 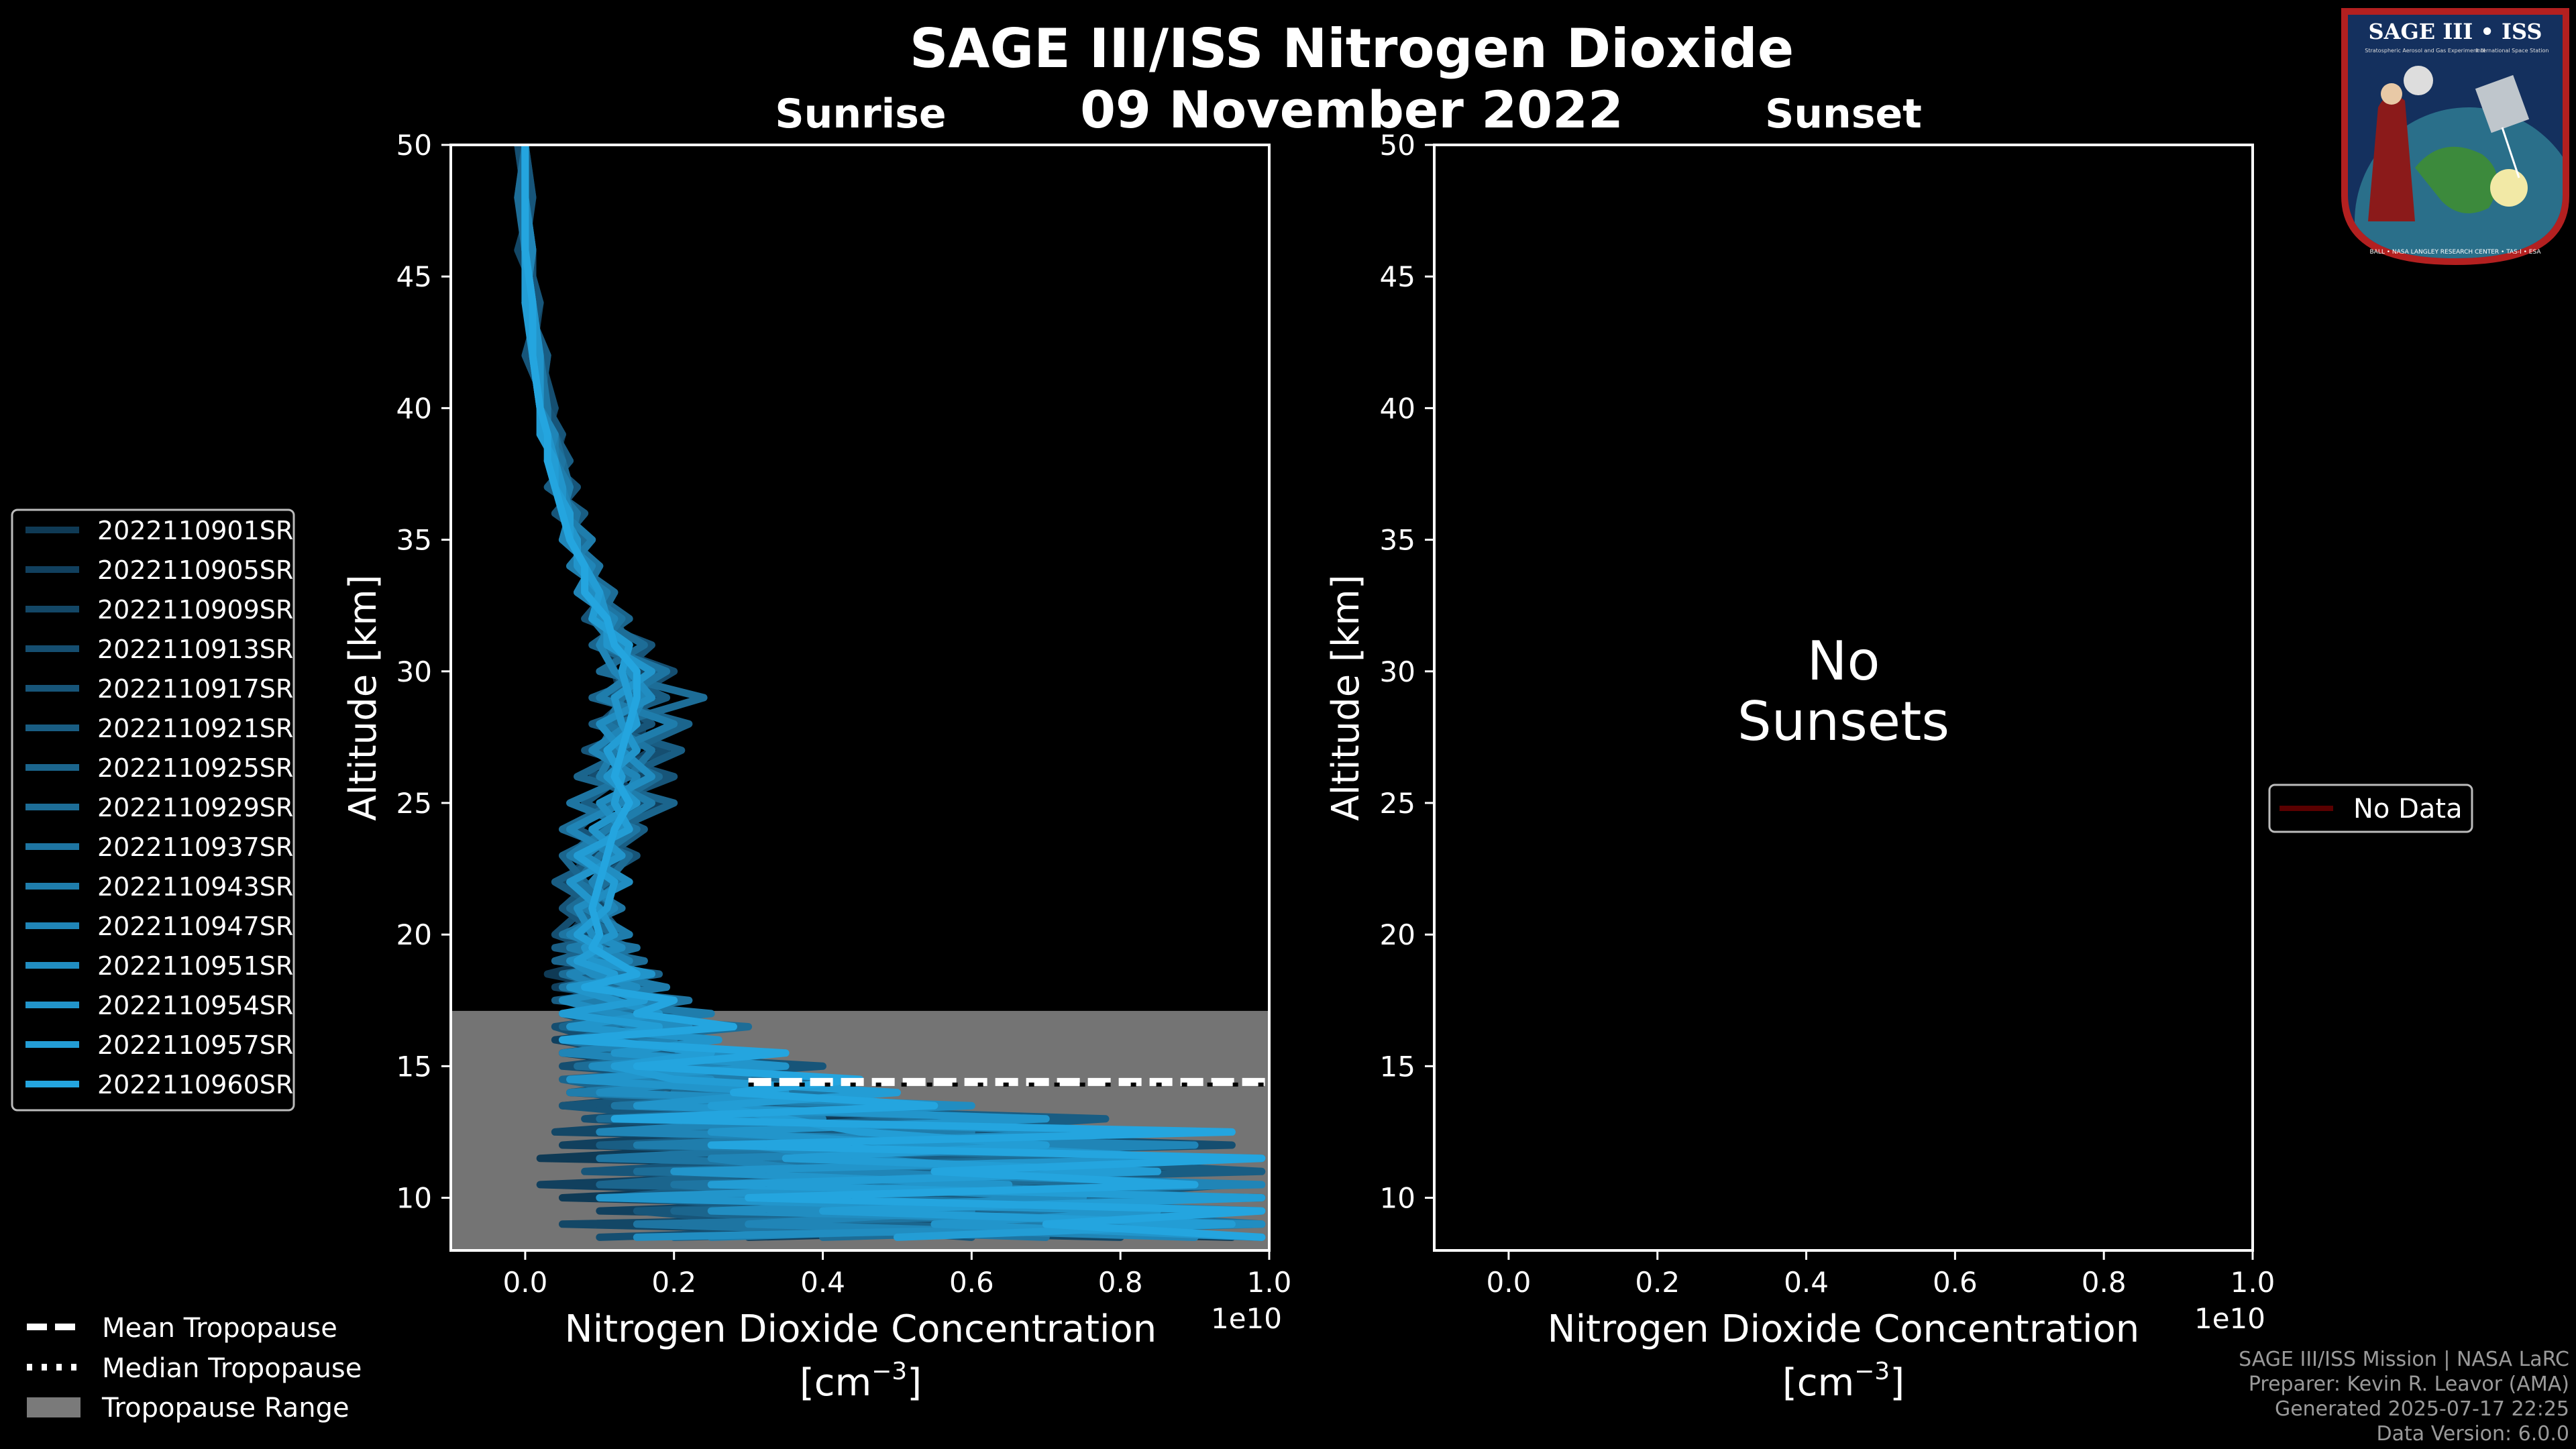 I want to click on legend-entry-label: 2022110909SR, so click(x=195, y=610).